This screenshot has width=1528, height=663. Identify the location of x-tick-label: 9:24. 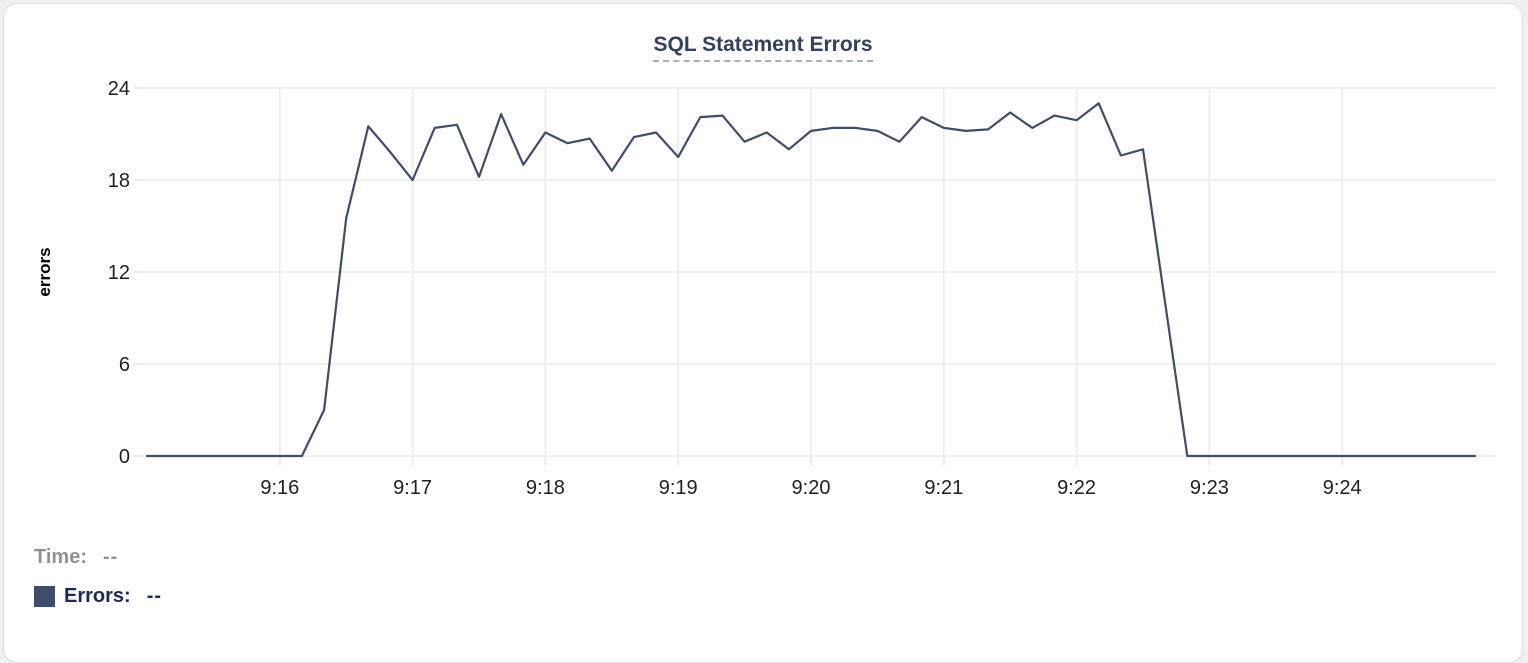
(1342, 488).